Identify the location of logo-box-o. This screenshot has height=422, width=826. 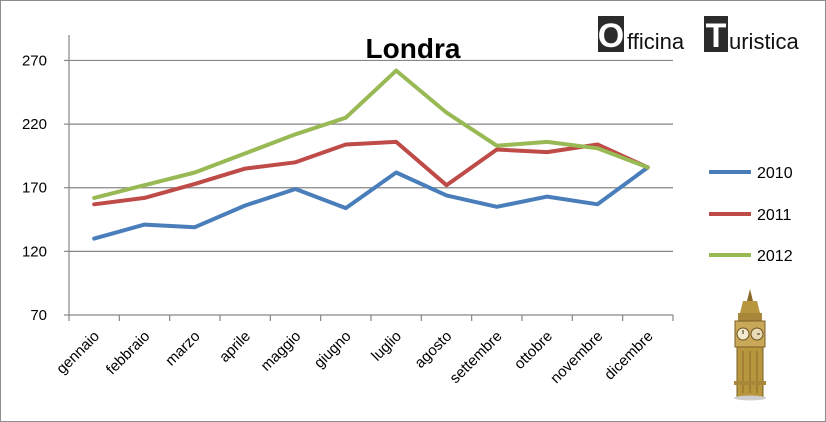
(611, 34).